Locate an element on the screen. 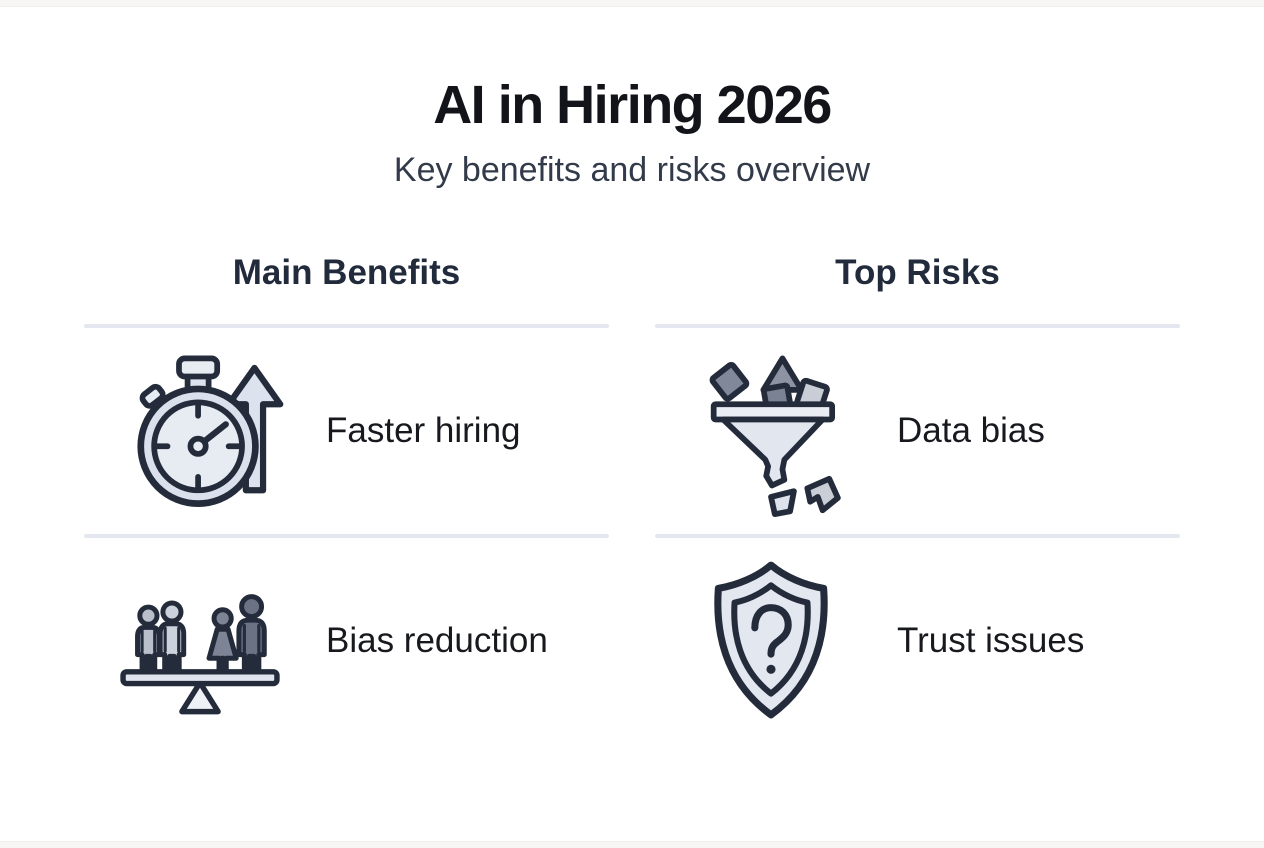 This screenshot has width=1264, height=848. shield-question-icon is located at coordinates (771, 641).